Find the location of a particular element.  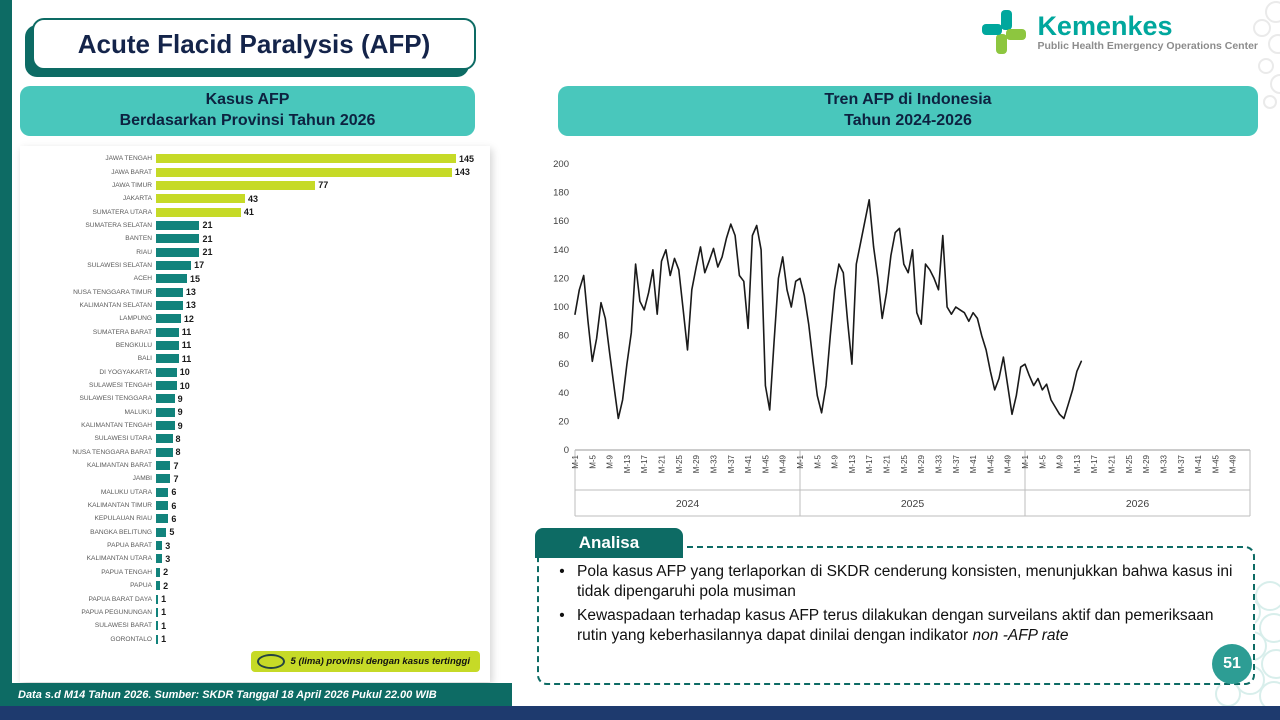

bar-category-label: BENGKULU is located at coordinates (133, 345).